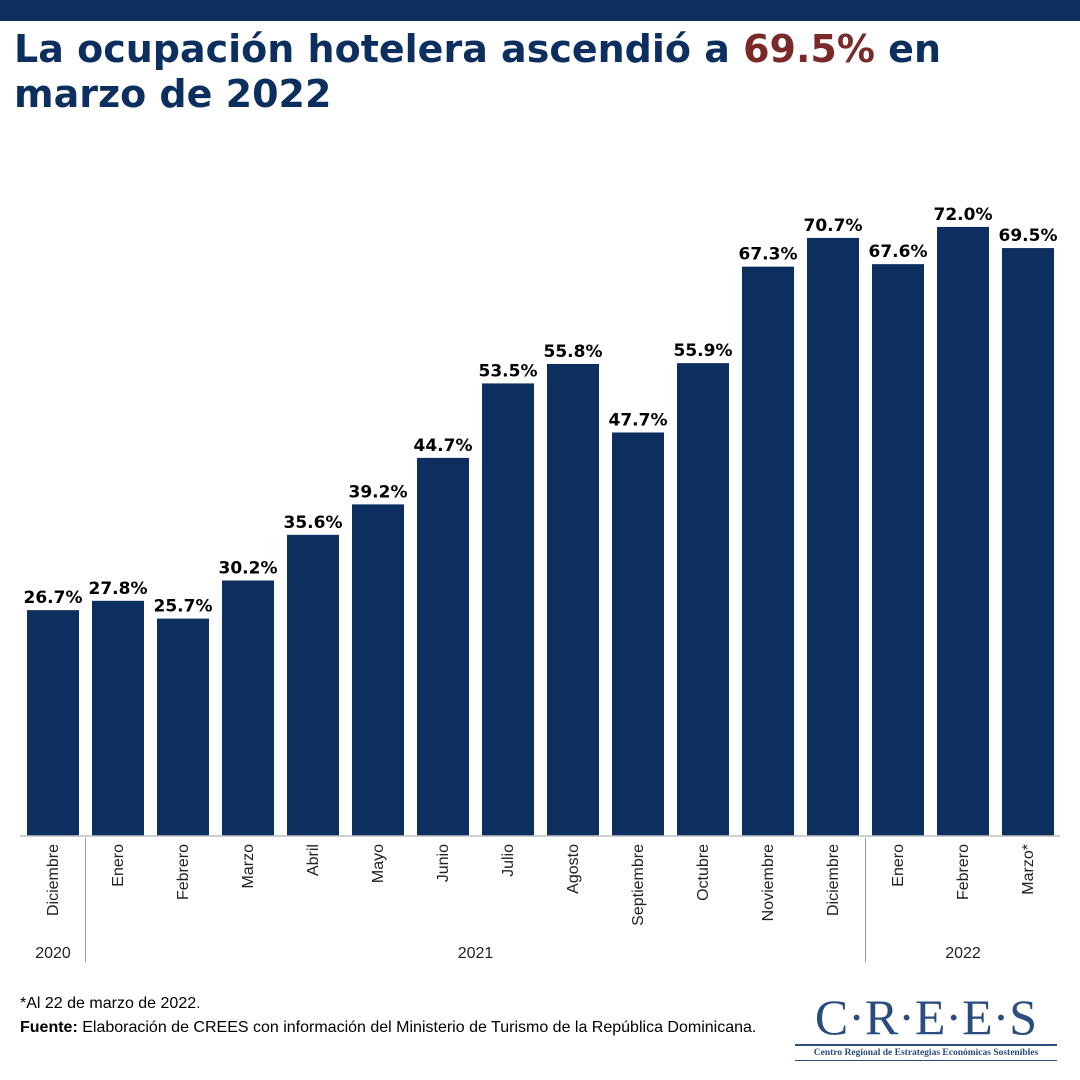 Image resolution: width=1080 pixels, height=1080 pixels. Describe the element at coordinates (963, 953) in the screenshot. I see `year-label: 2022` at that location.